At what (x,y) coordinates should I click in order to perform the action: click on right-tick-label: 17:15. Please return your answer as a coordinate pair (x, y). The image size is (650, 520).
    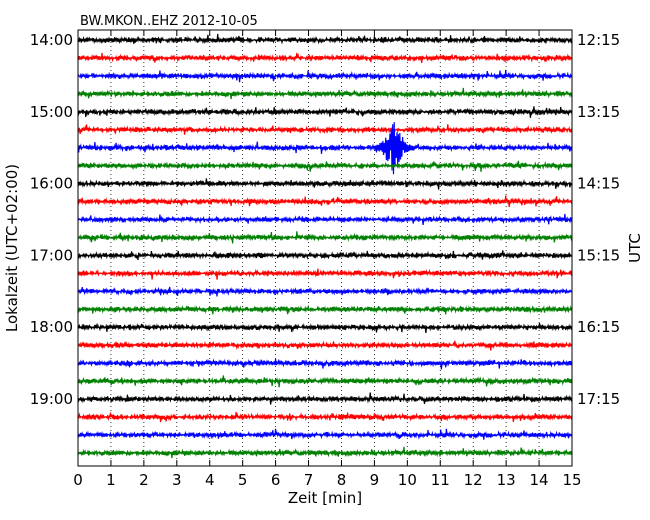
    Looking at the image, I should click on (598, 399).